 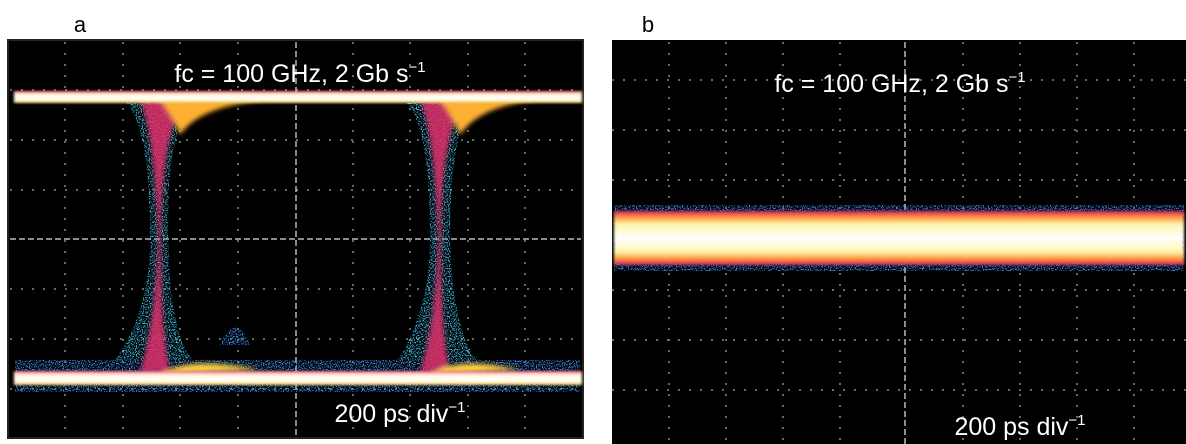 What do you see at coordinates (648, 24) in the screenshot?
I see `panel-label: b` at bounding box center [648, 24].